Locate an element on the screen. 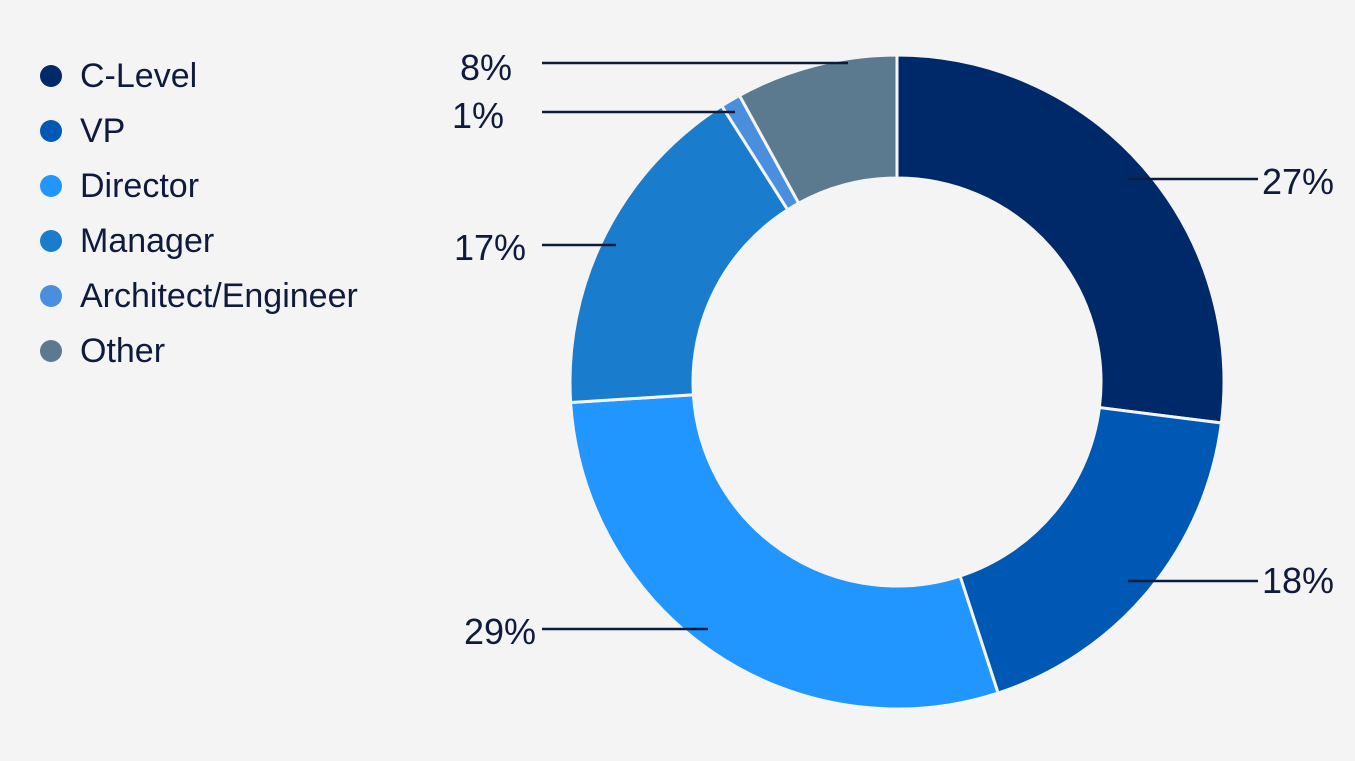  legend-marker-vp is located at coordinates (51, 130).